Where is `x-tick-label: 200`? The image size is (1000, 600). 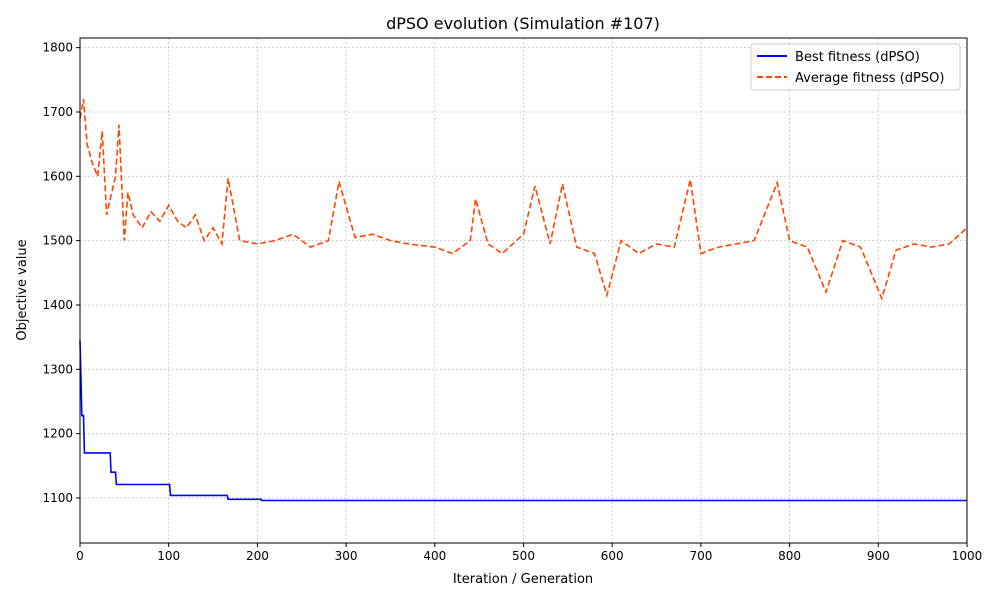 x-tick-label: 200 is located at coordinates (257, 556).